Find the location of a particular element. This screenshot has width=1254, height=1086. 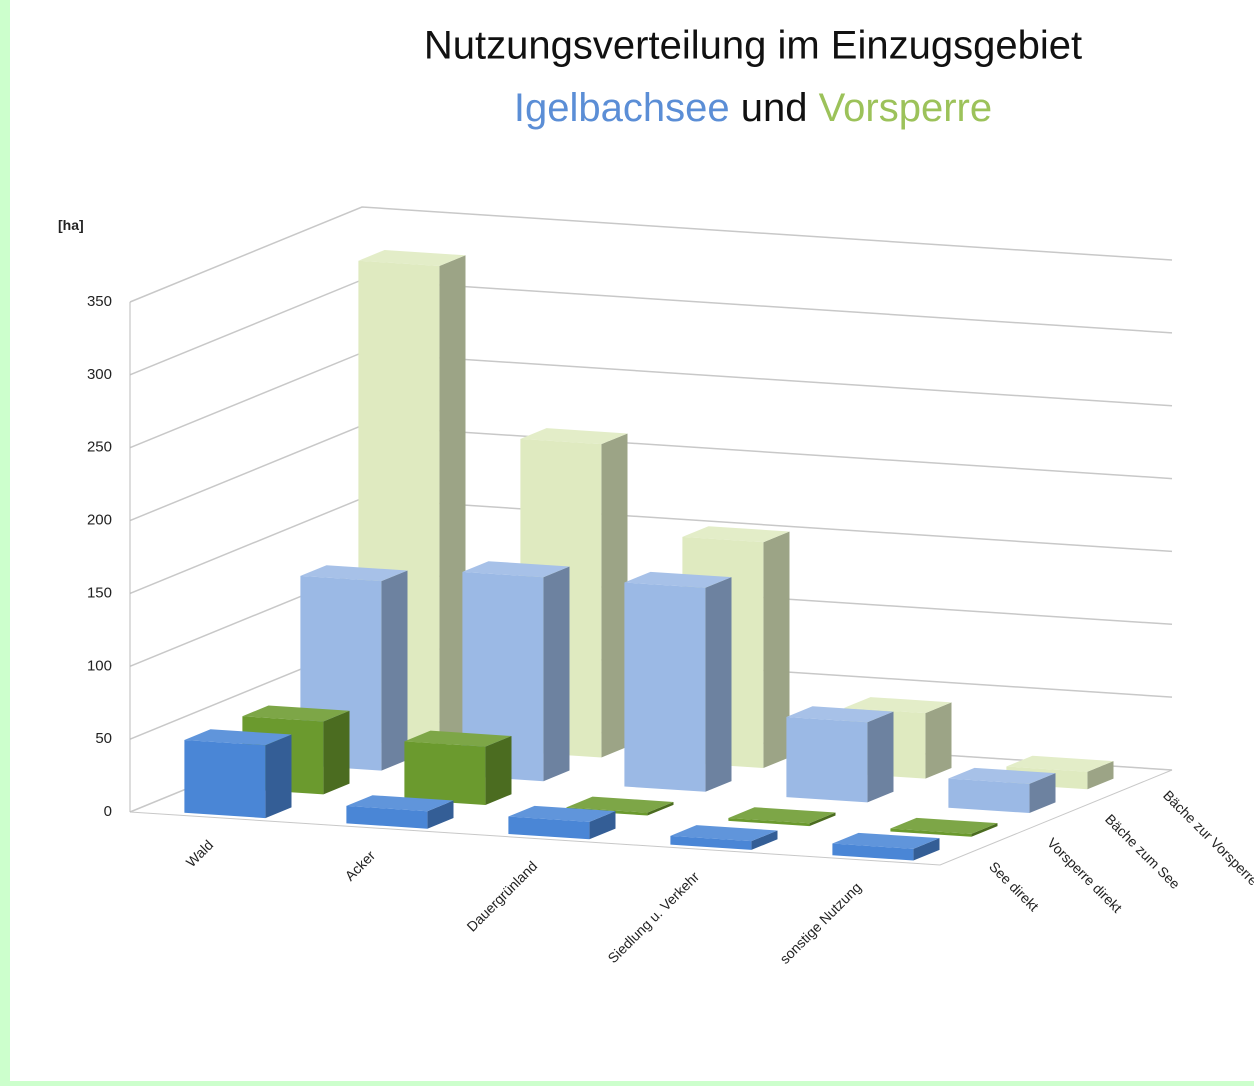

legend-label: Bäche zum See is located at coordinates (1142, 851).